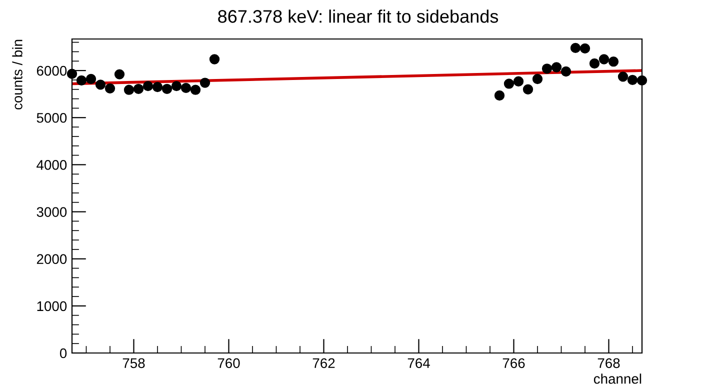  What do you see at coordinates (133, 363) in the screenshot?
I see `x-tick-label: 758` at bounding box center [133, 363].